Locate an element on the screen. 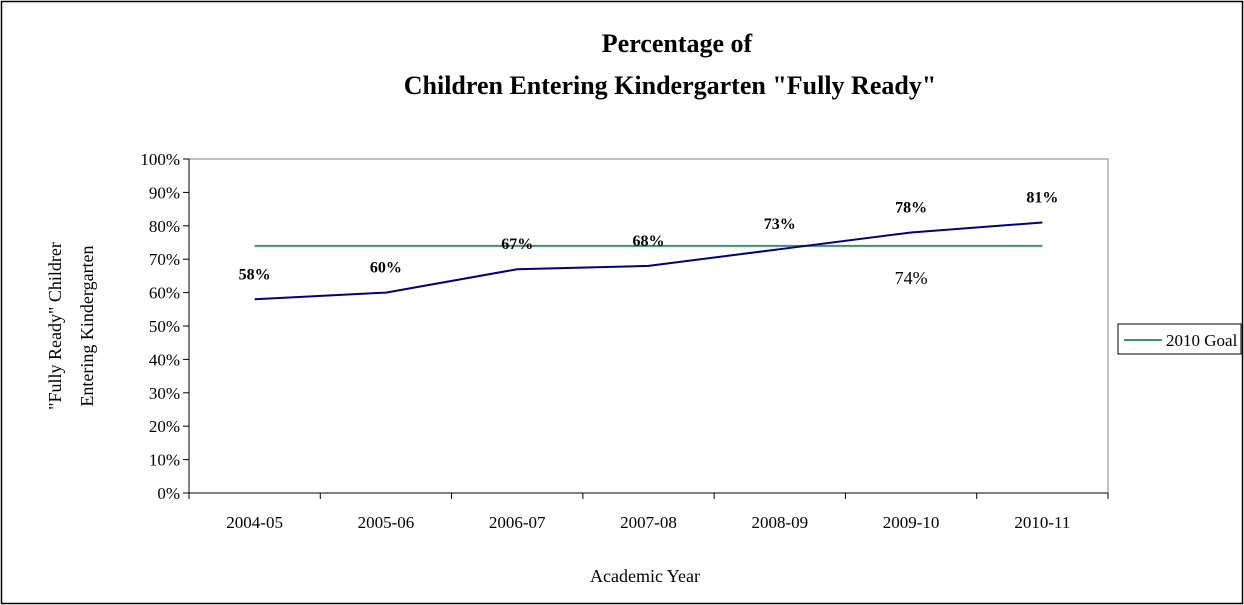  x-tick-label: 2005-06 is located at coordinates (386, 522).